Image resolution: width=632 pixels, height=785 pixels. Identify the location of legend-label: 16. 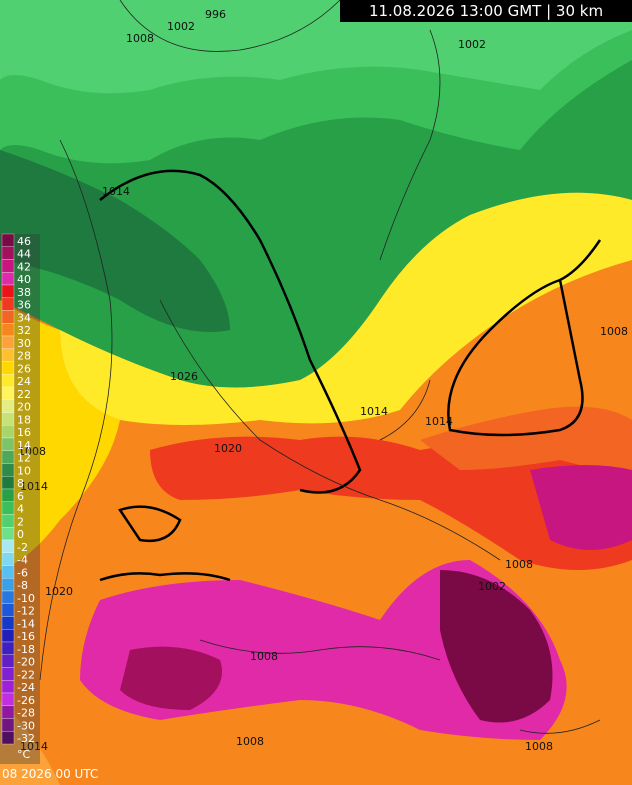
(24, 432).